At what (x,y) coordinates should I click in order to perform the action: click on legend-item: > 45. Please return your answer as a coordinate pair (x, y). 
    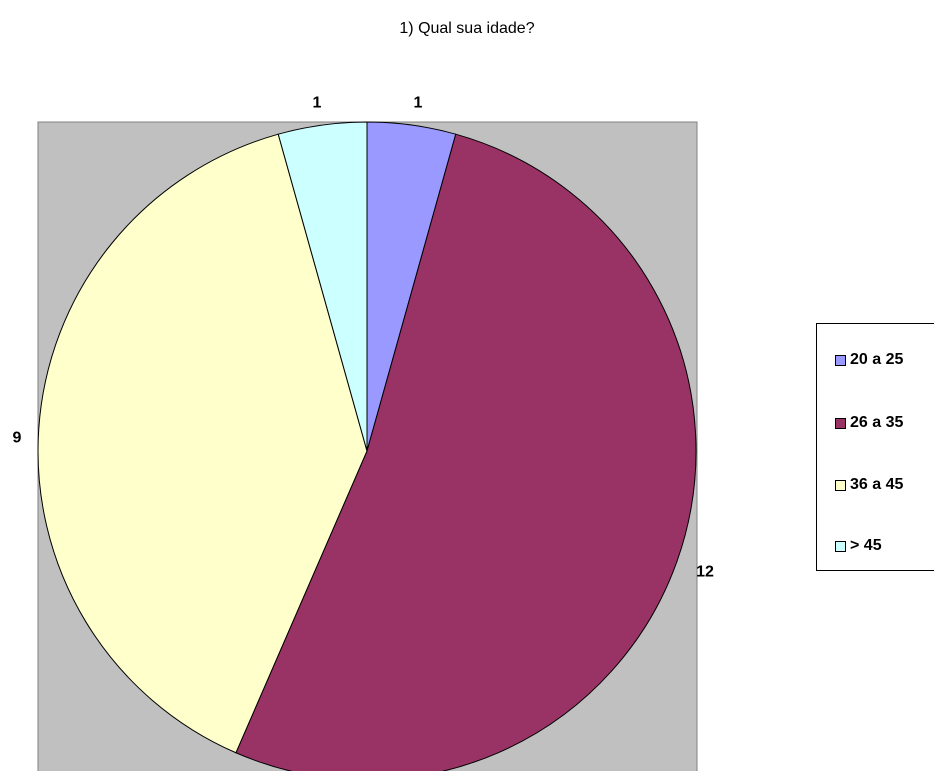
    Looking at the image, I should click on (858, 546).